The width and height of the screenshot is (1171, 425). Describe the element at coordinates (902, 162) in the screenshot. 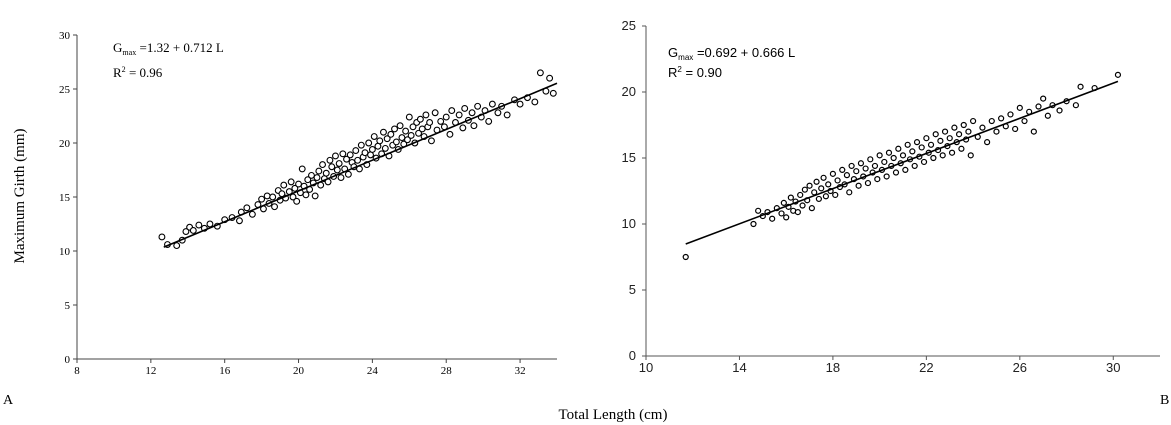

I see `regression-line-b` at that location.